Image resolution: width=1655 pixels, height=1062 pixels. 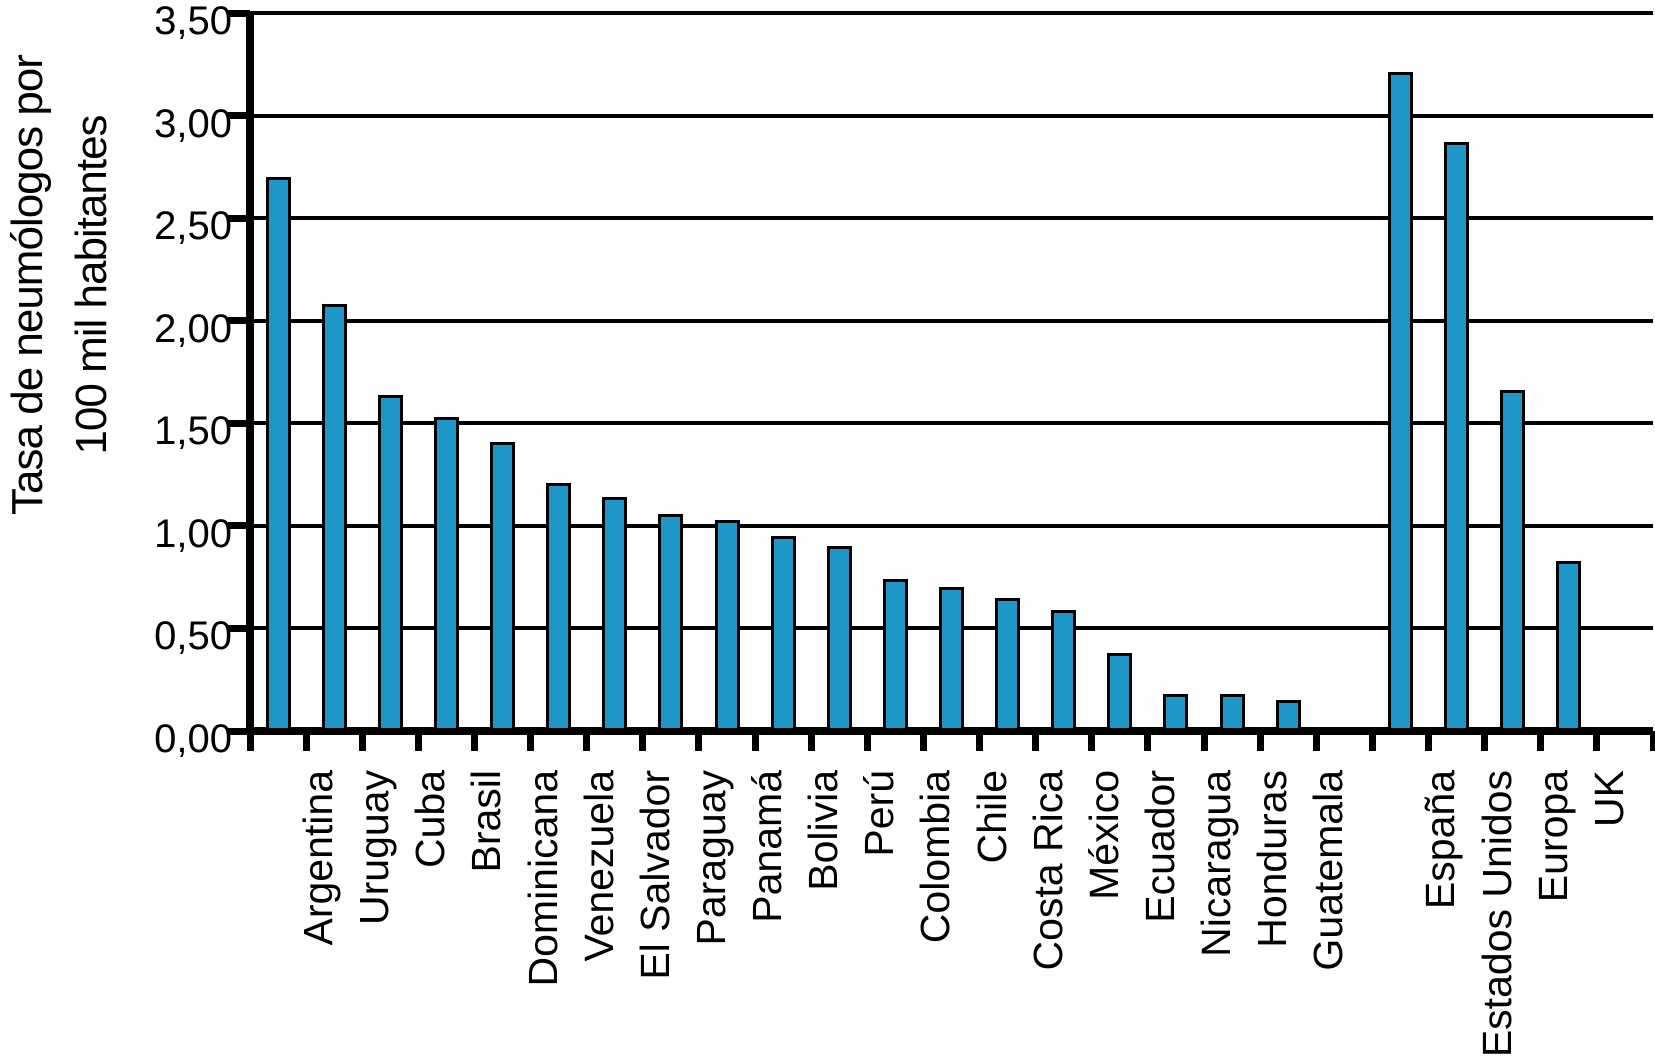 What do you see at coordinates (430, 819) in the screenshot?
I see `x-axis-label: Cuba` at bounding box center [430, 819].